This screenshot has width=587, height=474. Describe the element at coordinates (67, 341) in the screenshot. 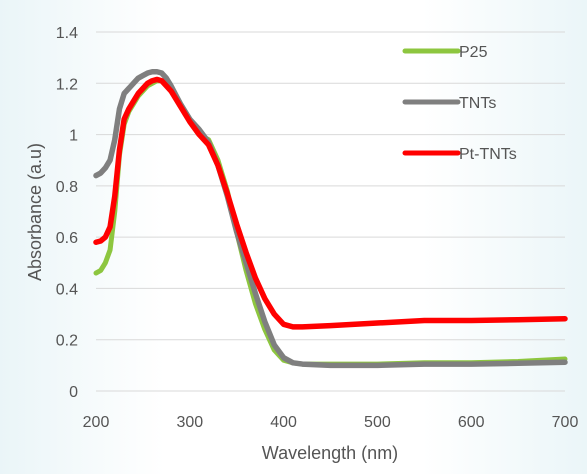

I see `y-tick-label: 0.2` at that location.